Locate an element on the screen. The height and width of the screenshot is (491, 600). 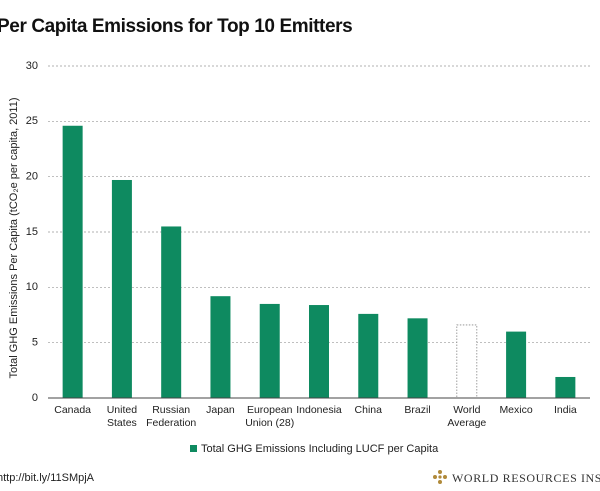
y-tick-label: 20 is located at coordinates (32, 177).